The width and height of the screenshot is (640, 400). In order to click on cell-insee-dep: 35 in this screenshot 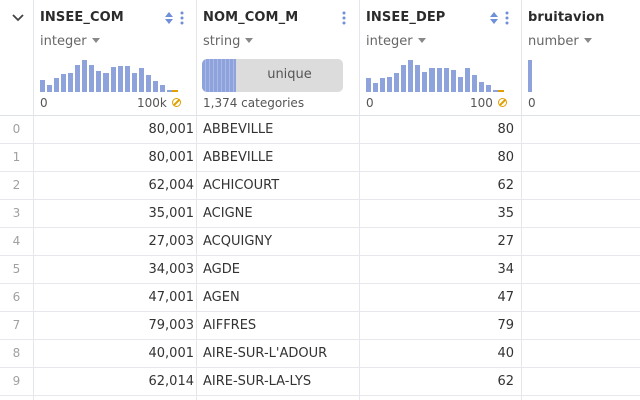, I will do `click(505, 213)`.